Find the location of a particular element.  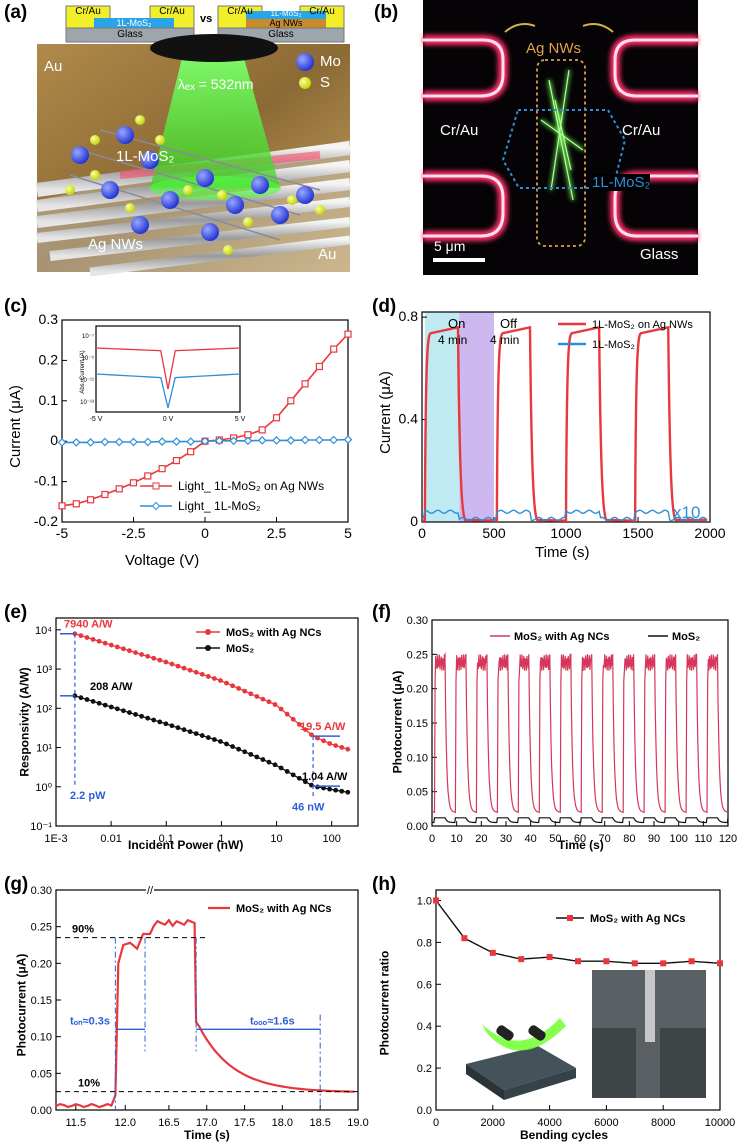

chart-h-ytick-label-3: 0.6 is located at coordinates (424, 985).